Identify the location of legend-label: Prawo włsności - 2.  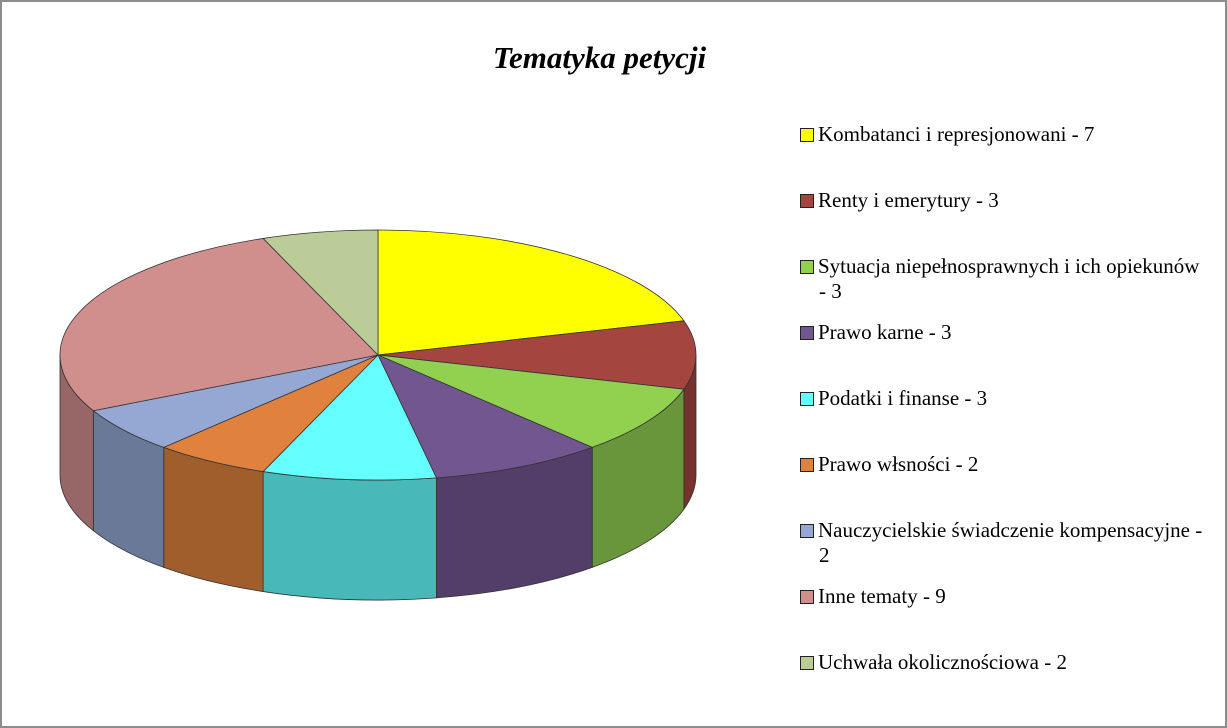
(898, 464).